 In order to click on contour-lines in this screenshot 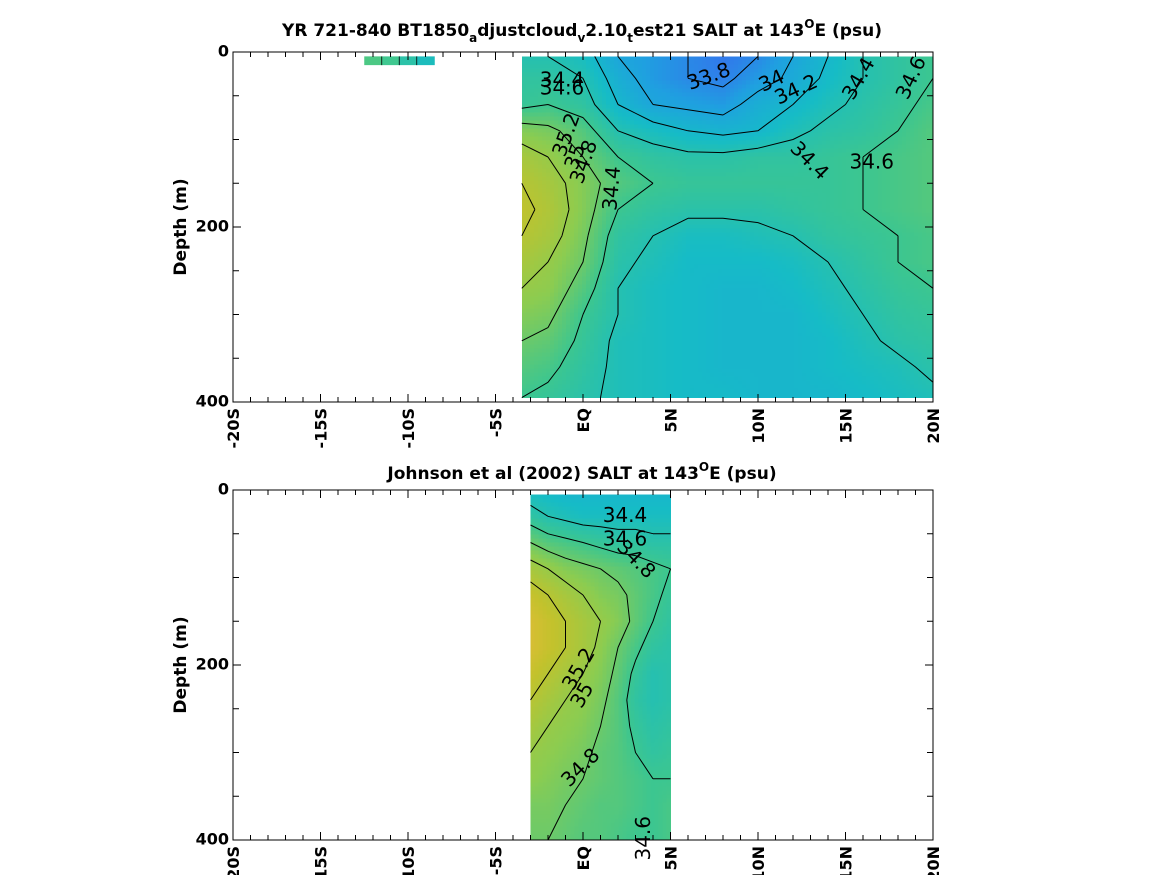, I will do `click(600, 672)`.